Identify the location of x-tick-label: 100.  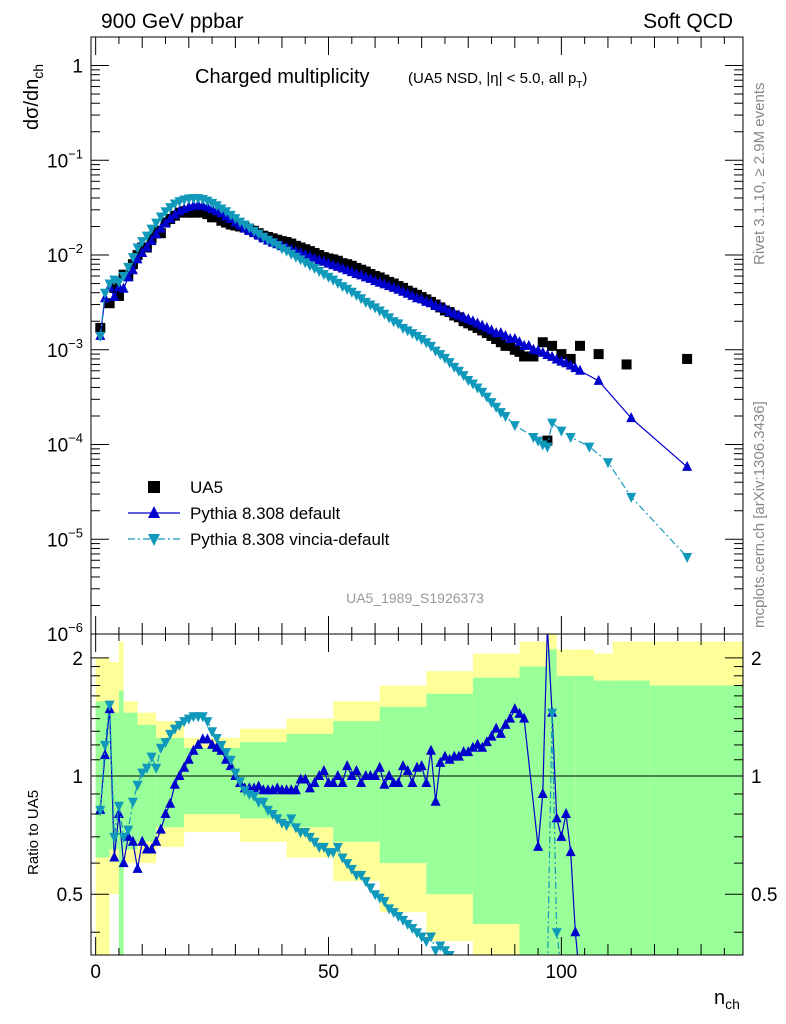
(562, 972).